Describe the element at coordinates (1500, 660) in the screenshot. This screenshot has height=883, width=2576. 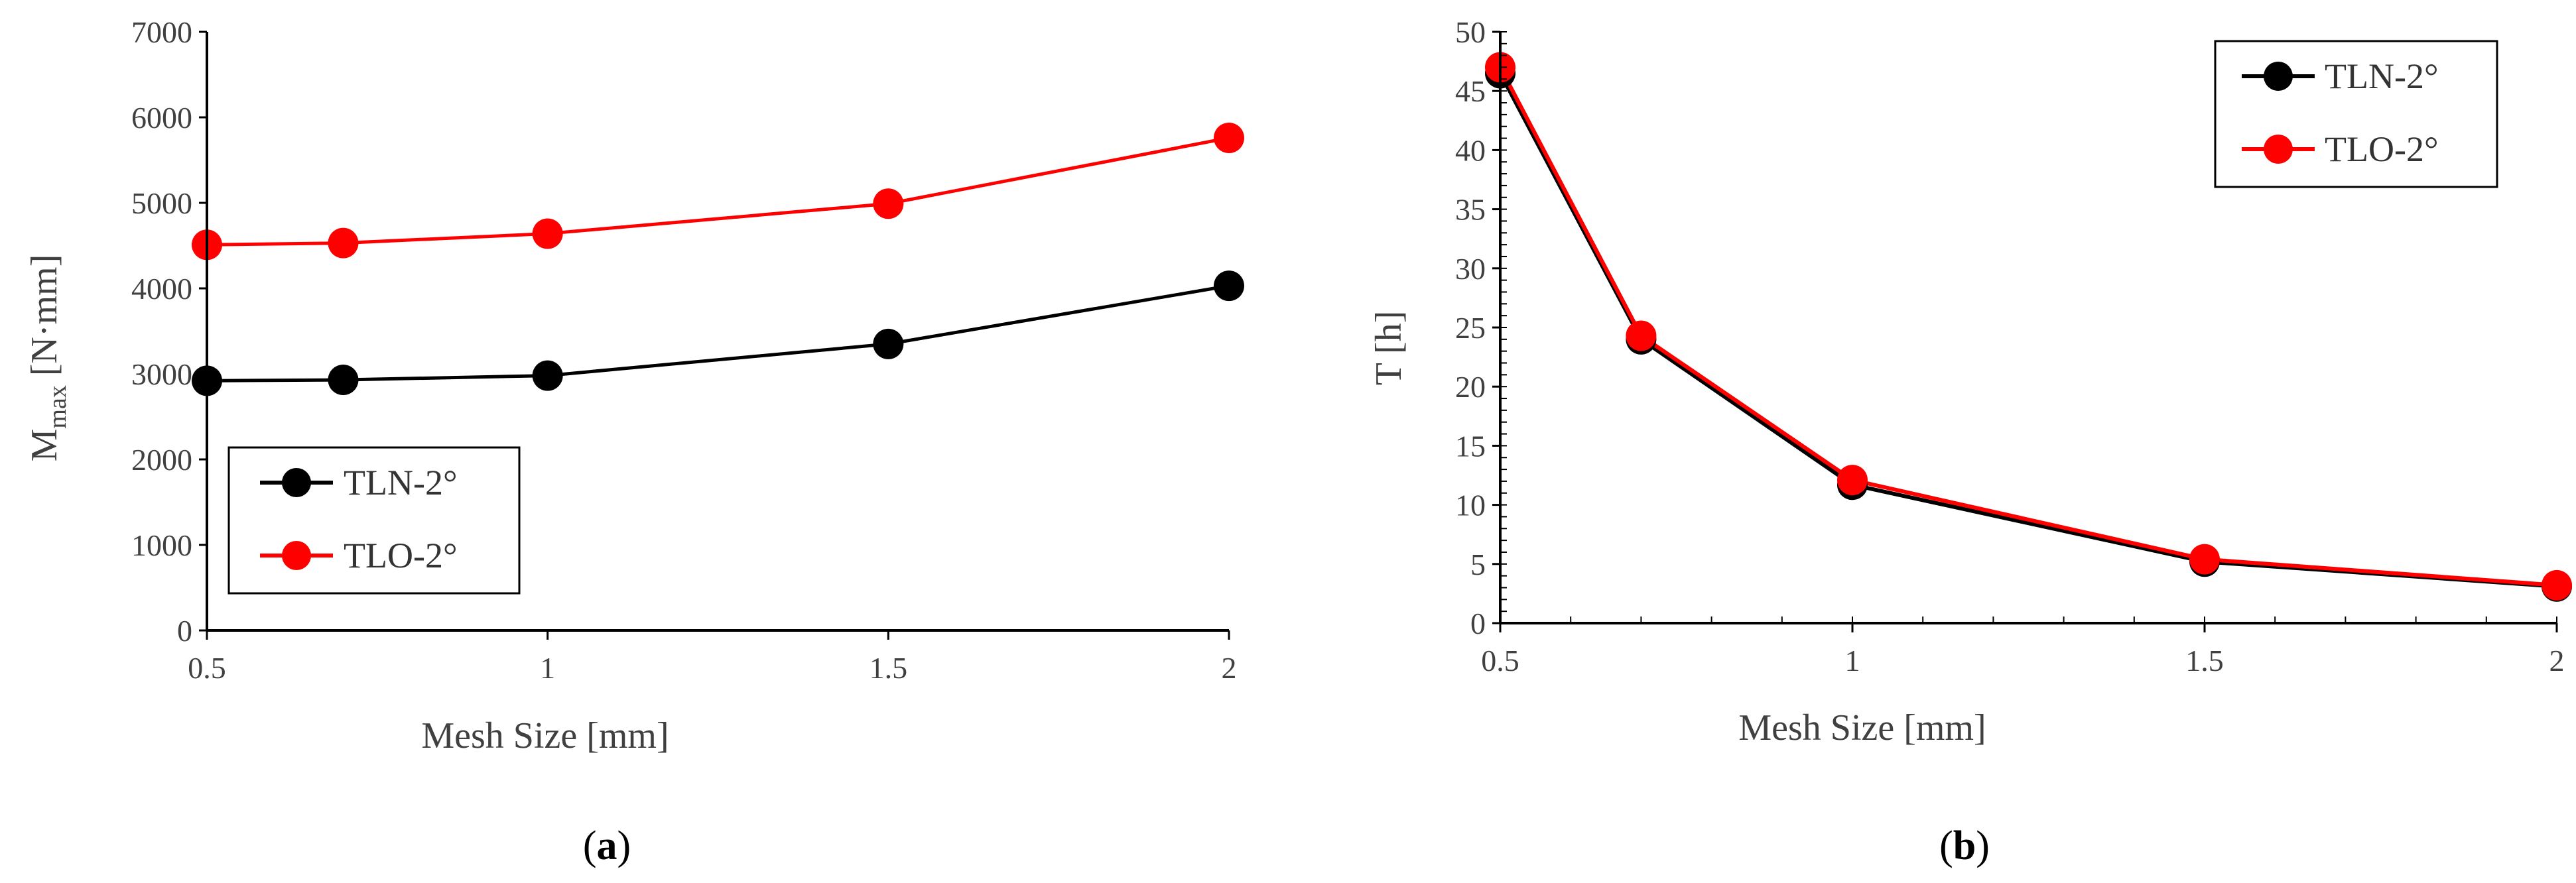
I see `chart-b-xtick-label: 0.5` at that location.